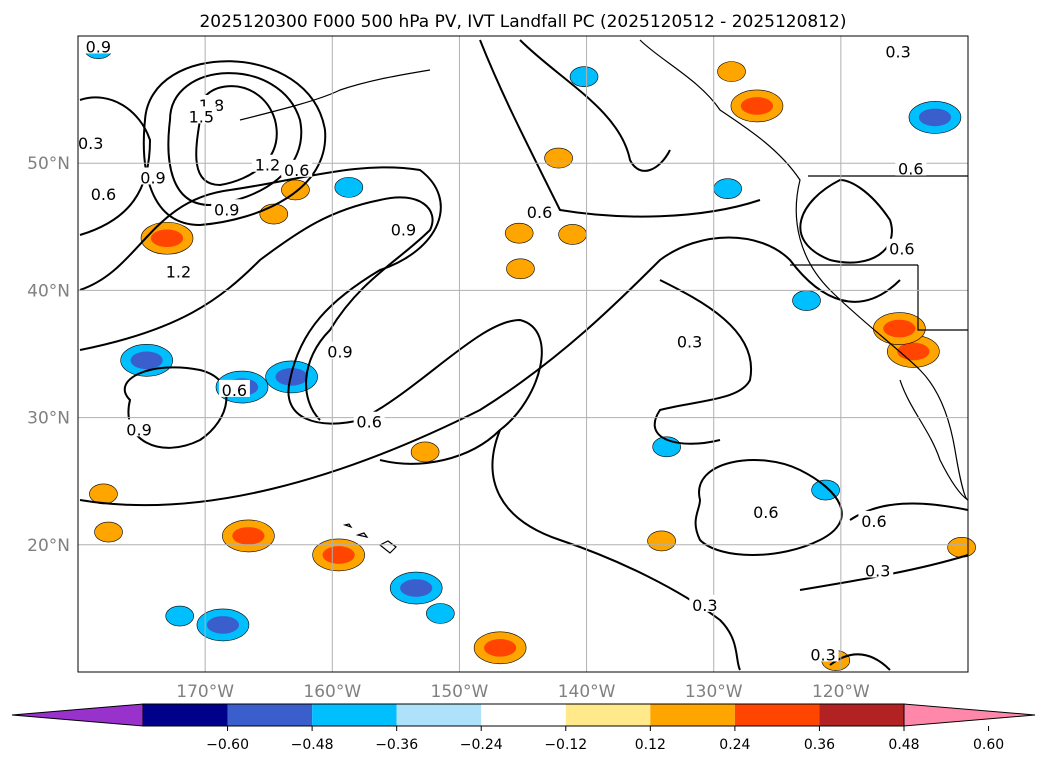  I want to click on latitude-tick-labels: 20°N 30°N 40°N 50°N, so click(48, 355).